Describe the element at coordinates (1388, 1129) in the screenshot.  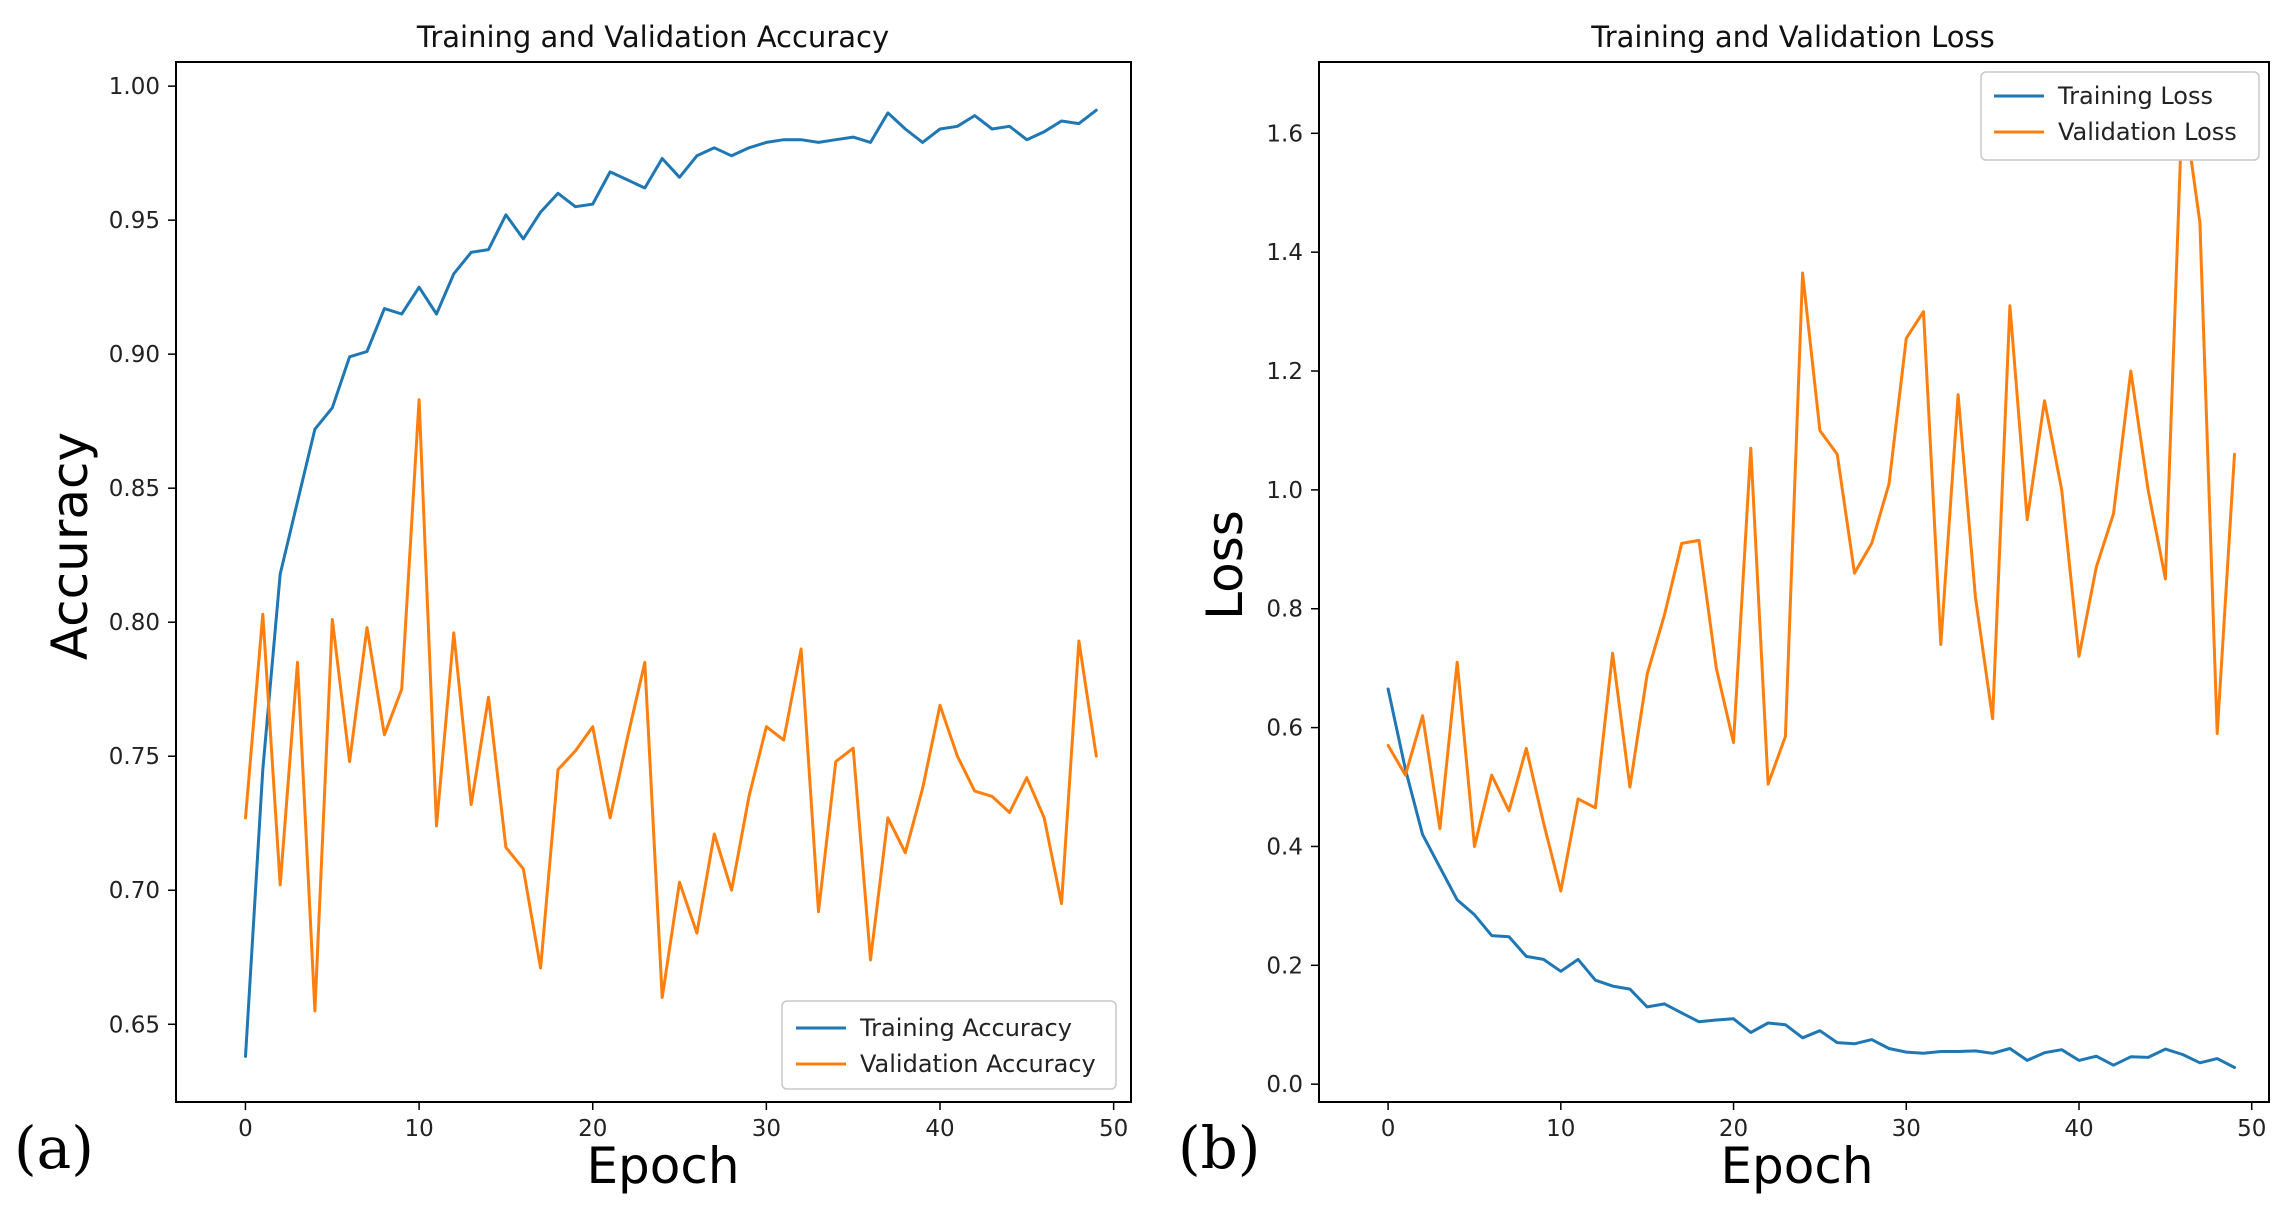
I see `loss-x-tick-label: 0` at that location.